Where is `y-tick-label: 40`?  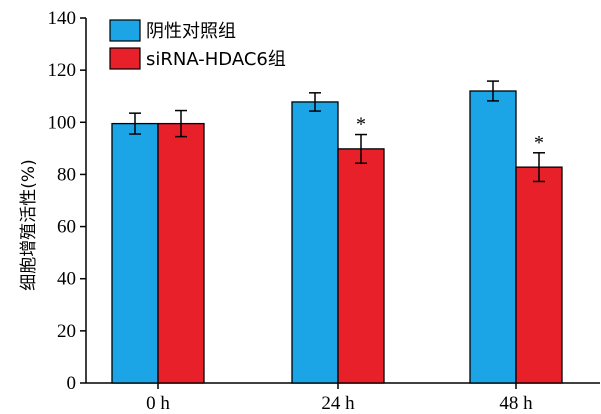 y-tick-label: 40 is located at coordinates (66, 279).